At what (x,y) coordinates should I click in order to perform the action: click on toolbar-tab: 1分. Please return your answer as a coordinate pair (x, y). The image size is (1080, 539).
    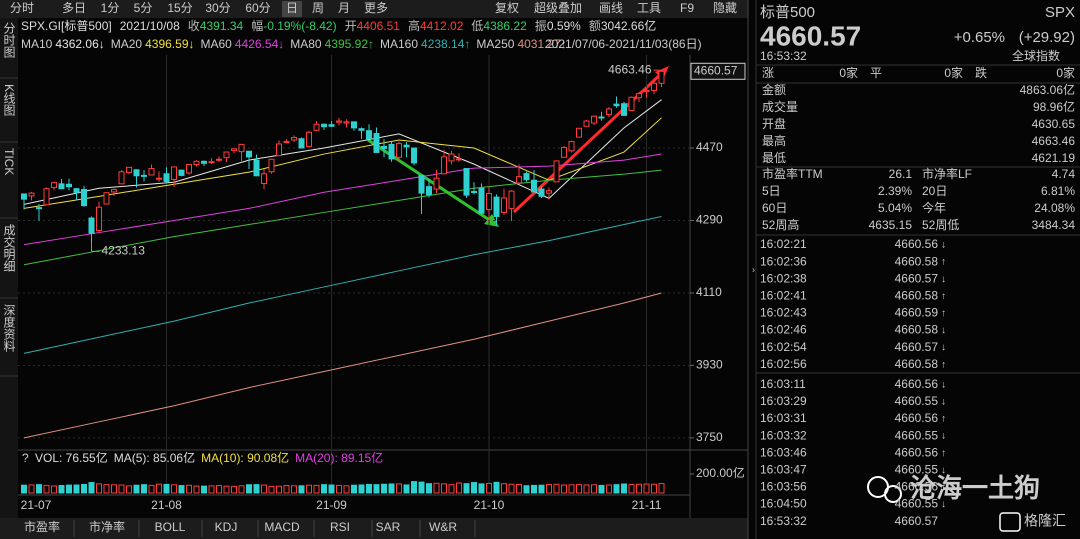
    Looking at the image, I should click on (110, 8).